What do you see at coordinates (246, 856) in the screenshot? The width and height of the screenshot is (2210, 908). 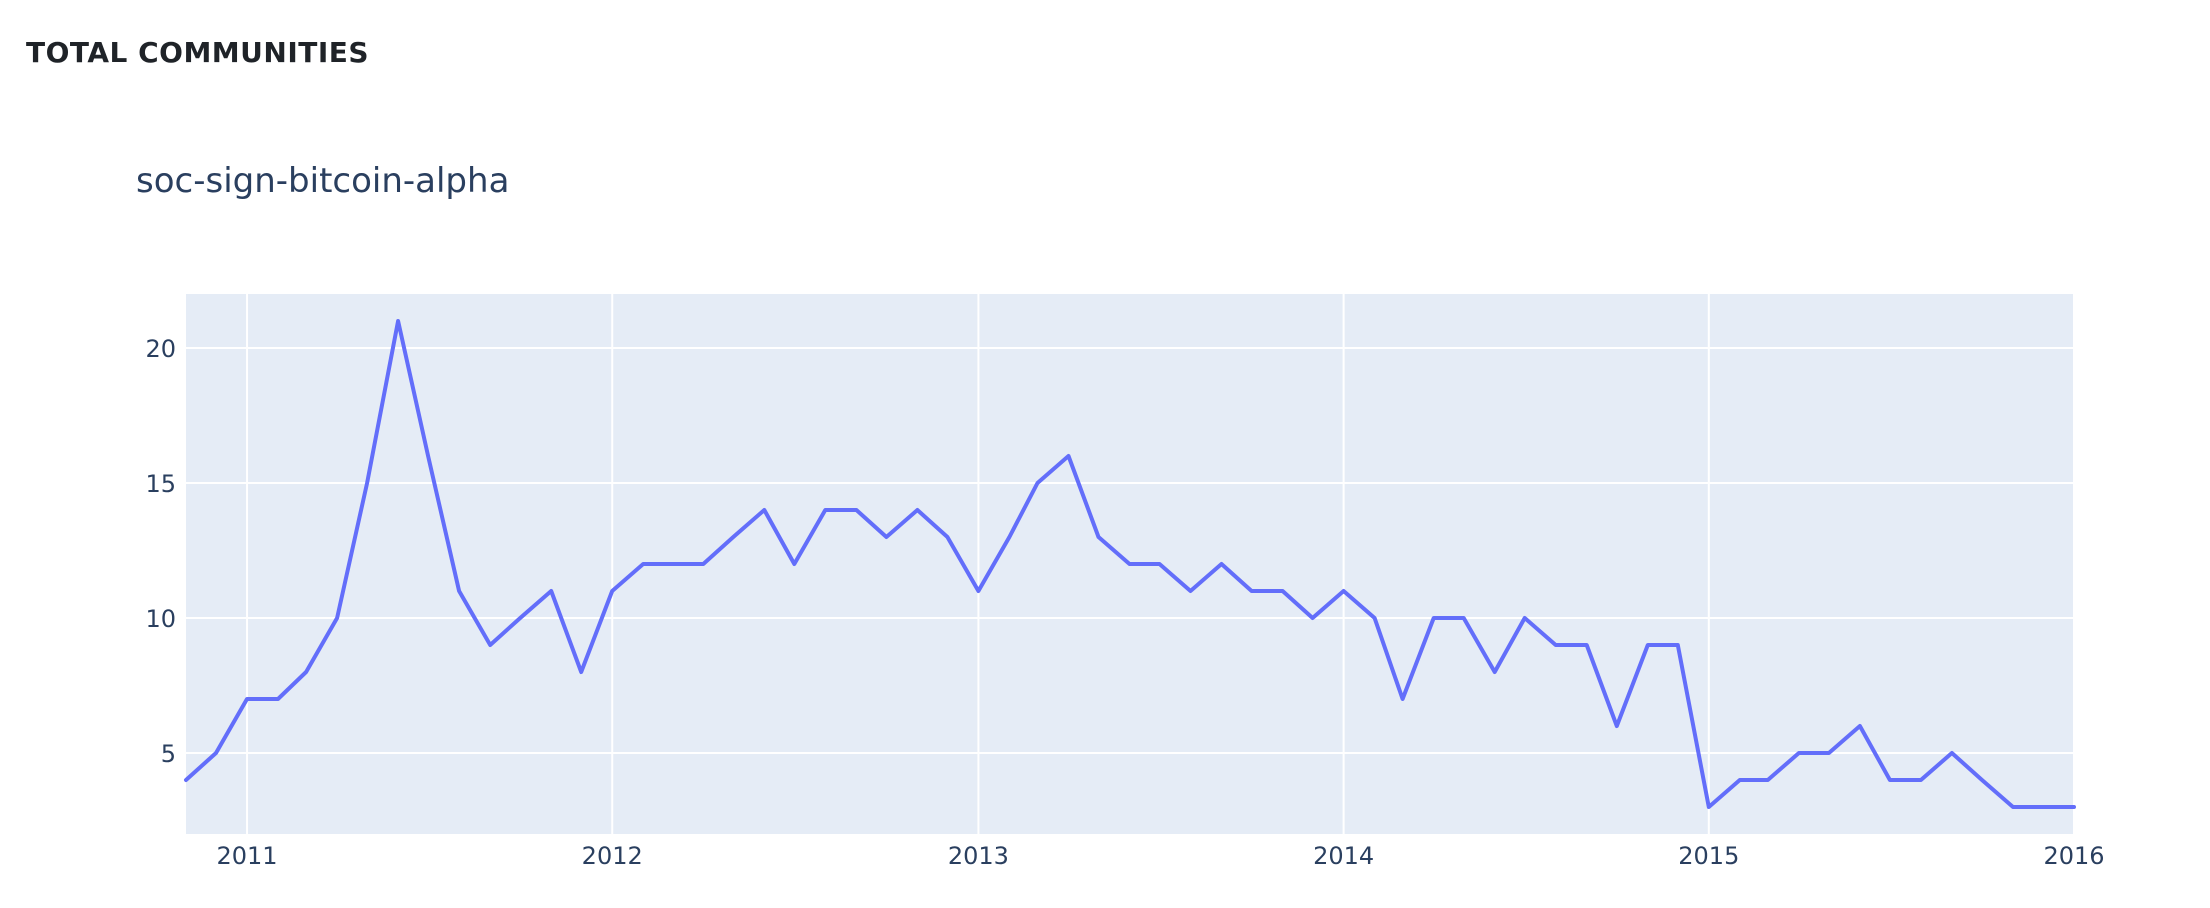 I see `x-tick-label: 2011` at bounding box center [246, 856].